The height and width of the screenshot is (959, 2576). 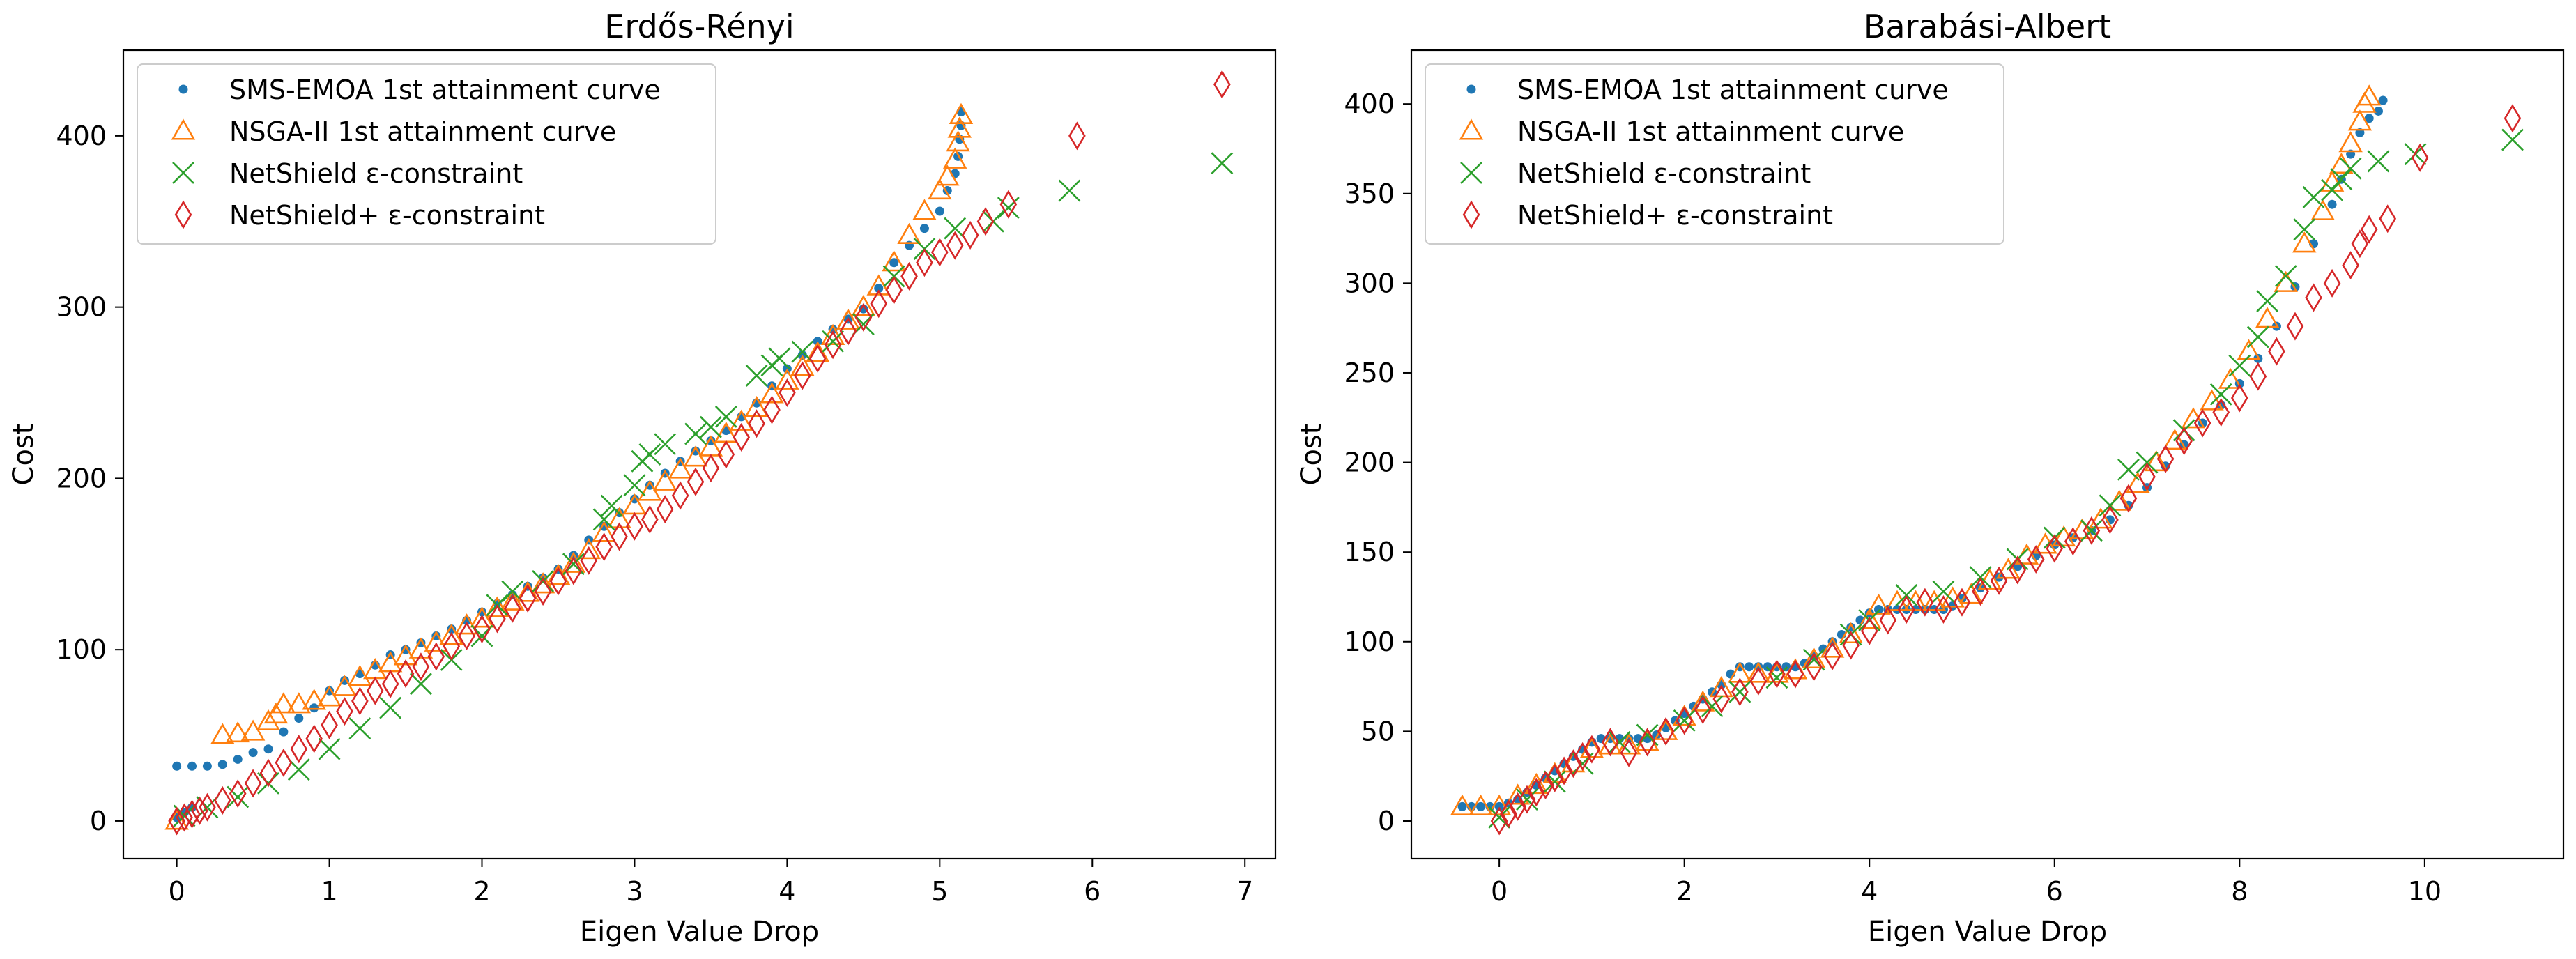 I want to click on legend-label: NetShield+ ε-constraint, so click(x=1675, y=215).